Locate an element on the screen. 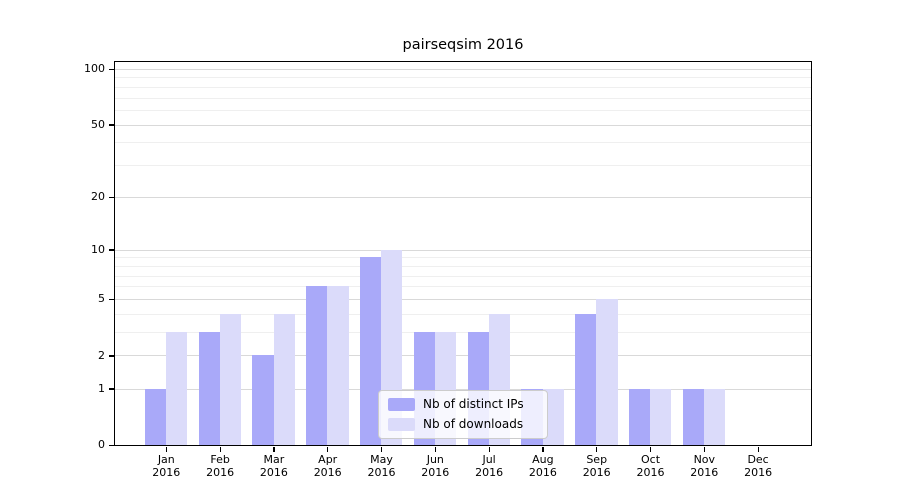  x-tick-label: Sep 2016 is located at coordinates (597, 466).